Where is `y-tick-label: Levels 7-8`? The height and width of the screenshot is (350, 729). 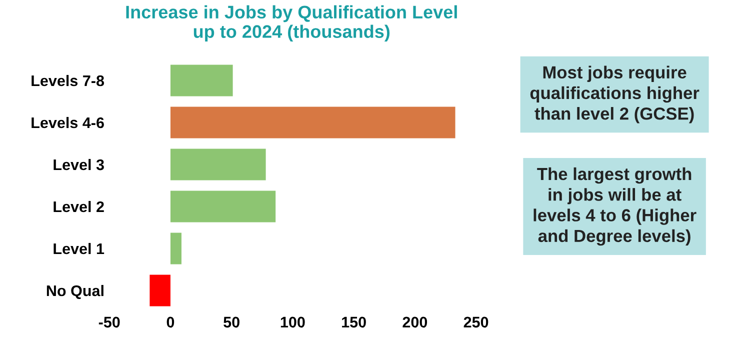 y-tick-label: Levels 7-8 is located at coordinates (68, 80).